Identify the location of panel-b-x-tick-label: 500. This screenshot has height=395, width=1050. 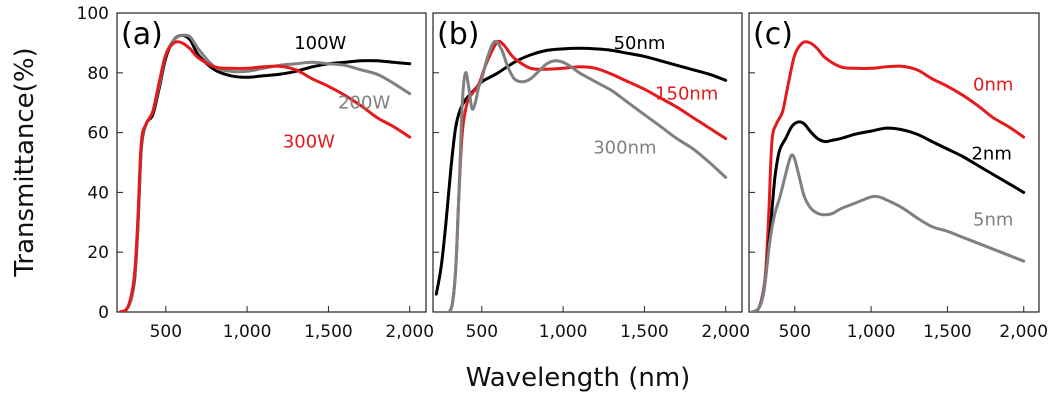
(482, 332).